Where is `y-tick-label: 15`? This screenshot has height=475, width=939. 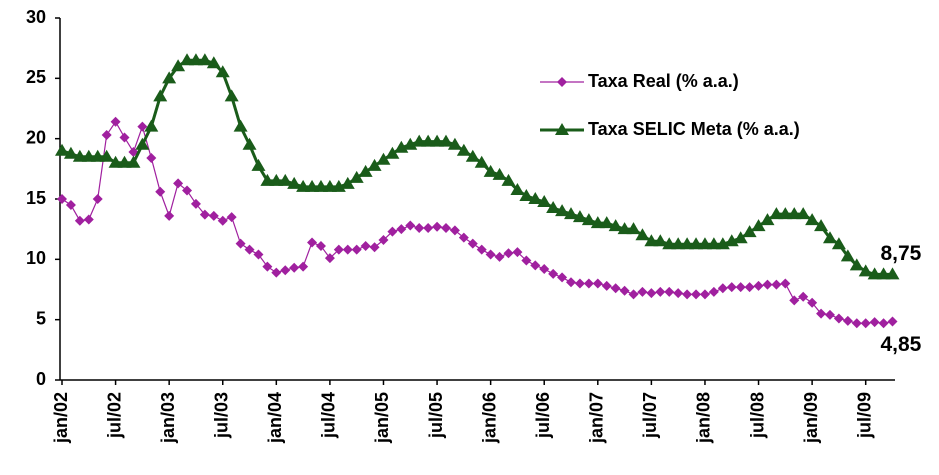
y-tick-label: 15 is located at coordinates (36, 198).